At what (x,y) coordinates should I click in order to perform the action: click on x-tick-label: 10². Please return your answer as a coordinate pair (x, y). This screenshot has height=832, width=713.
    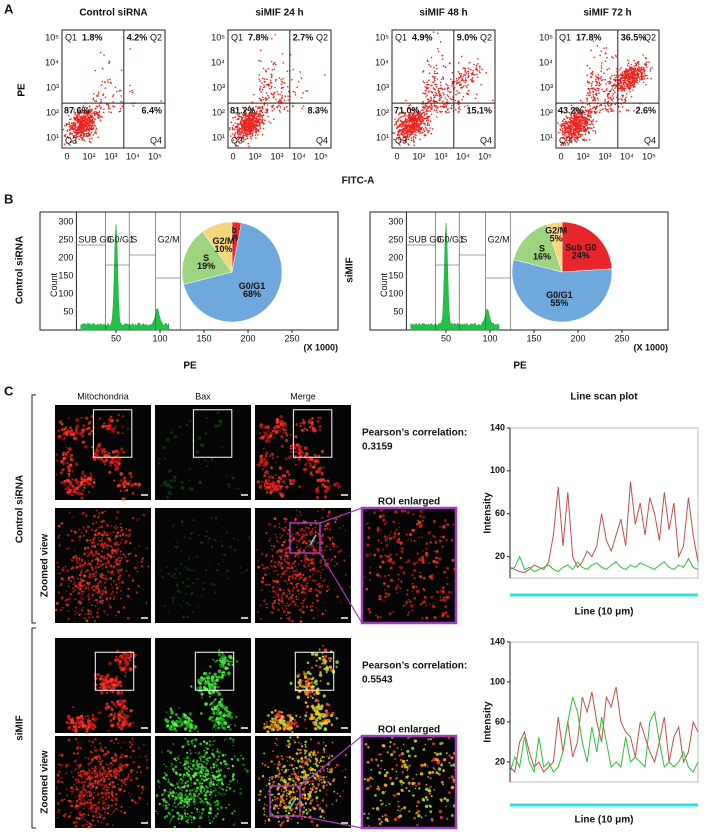
    Looking at the image, I should click on (88, 156).